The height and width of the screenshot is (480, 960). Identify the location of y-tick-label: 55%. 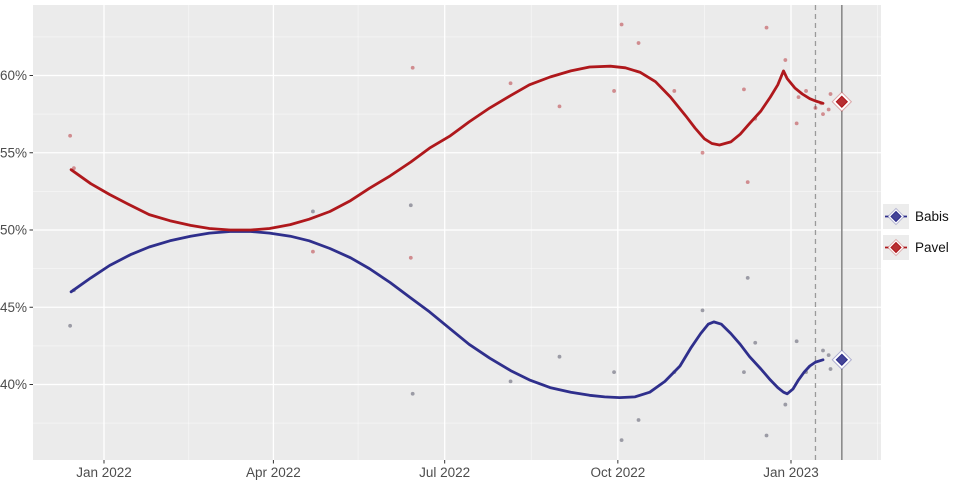
(13, 152).